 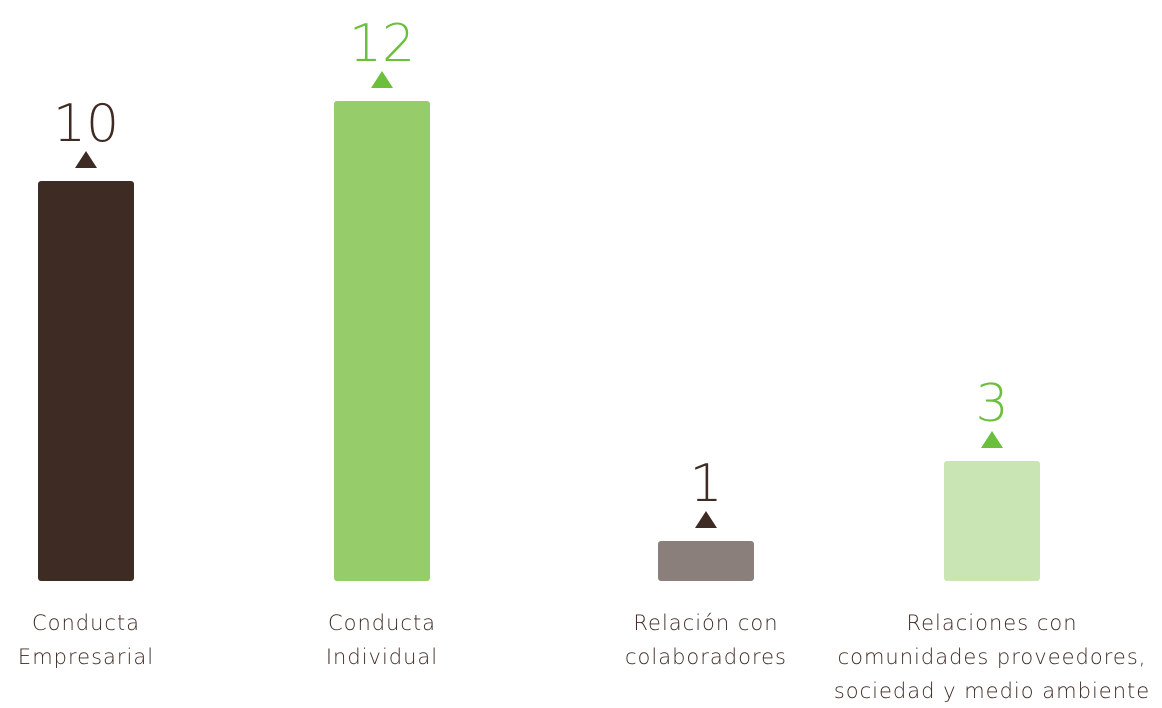 I want to click on x-tick-label: Conducta Individual, so click(x=382, y=640).